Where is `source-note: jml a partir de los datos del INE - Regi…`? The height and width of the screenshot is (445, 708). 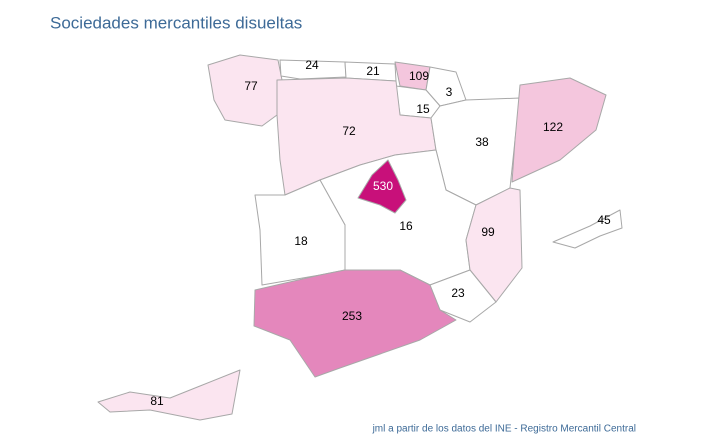
source-note: jml a partir de los datos del INE - Regi… is located at coordinates (504, 429).